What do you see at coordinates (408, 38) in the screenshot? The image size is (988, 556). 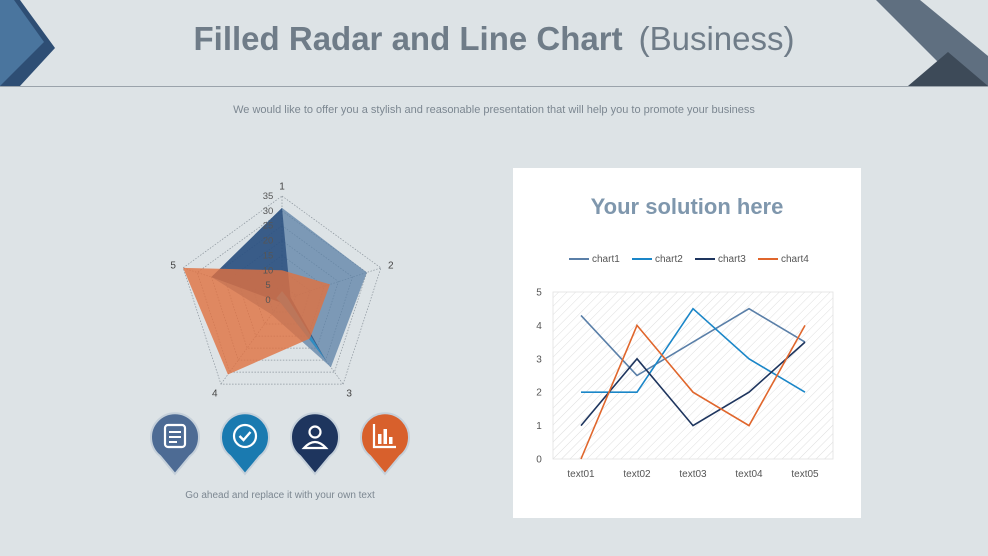 I see `page-title-main: Filled Radar and Line Chart` at bounding box center [408, 38].